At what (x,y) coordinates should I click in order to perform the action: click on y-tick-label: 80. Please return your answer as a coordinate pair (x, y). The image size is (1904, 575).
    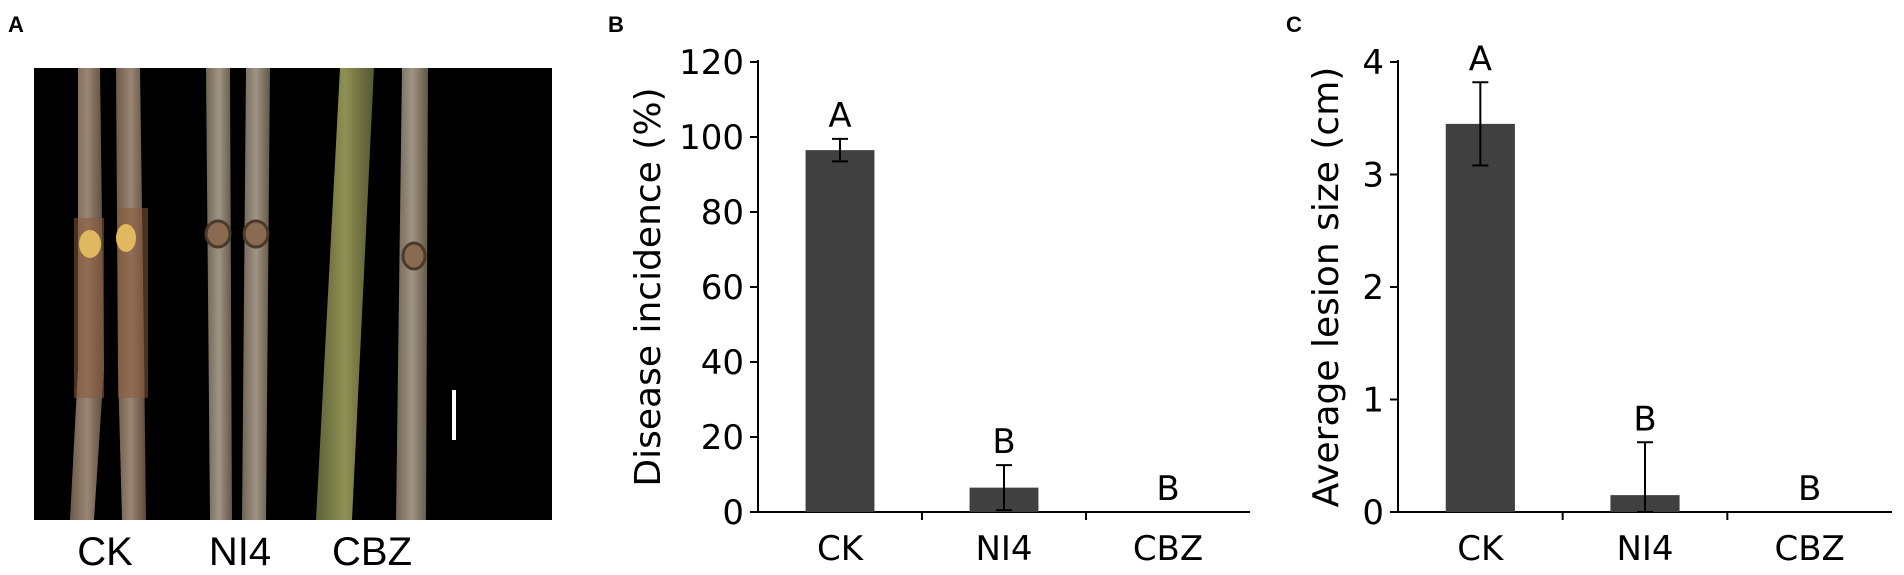
    Looking at the image, I should click on (722, 213).